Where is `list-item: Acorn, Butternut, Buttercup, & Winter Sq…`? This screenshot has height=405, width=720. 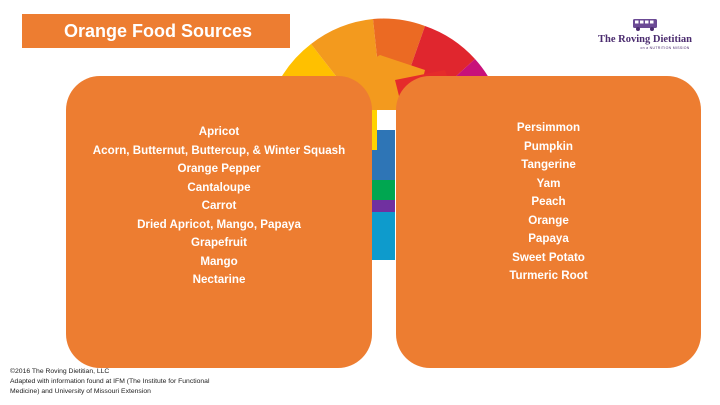 list-item: Acorn, Butternut, Buttercup, & Winter Sq… is located at coordinates (219, 150).